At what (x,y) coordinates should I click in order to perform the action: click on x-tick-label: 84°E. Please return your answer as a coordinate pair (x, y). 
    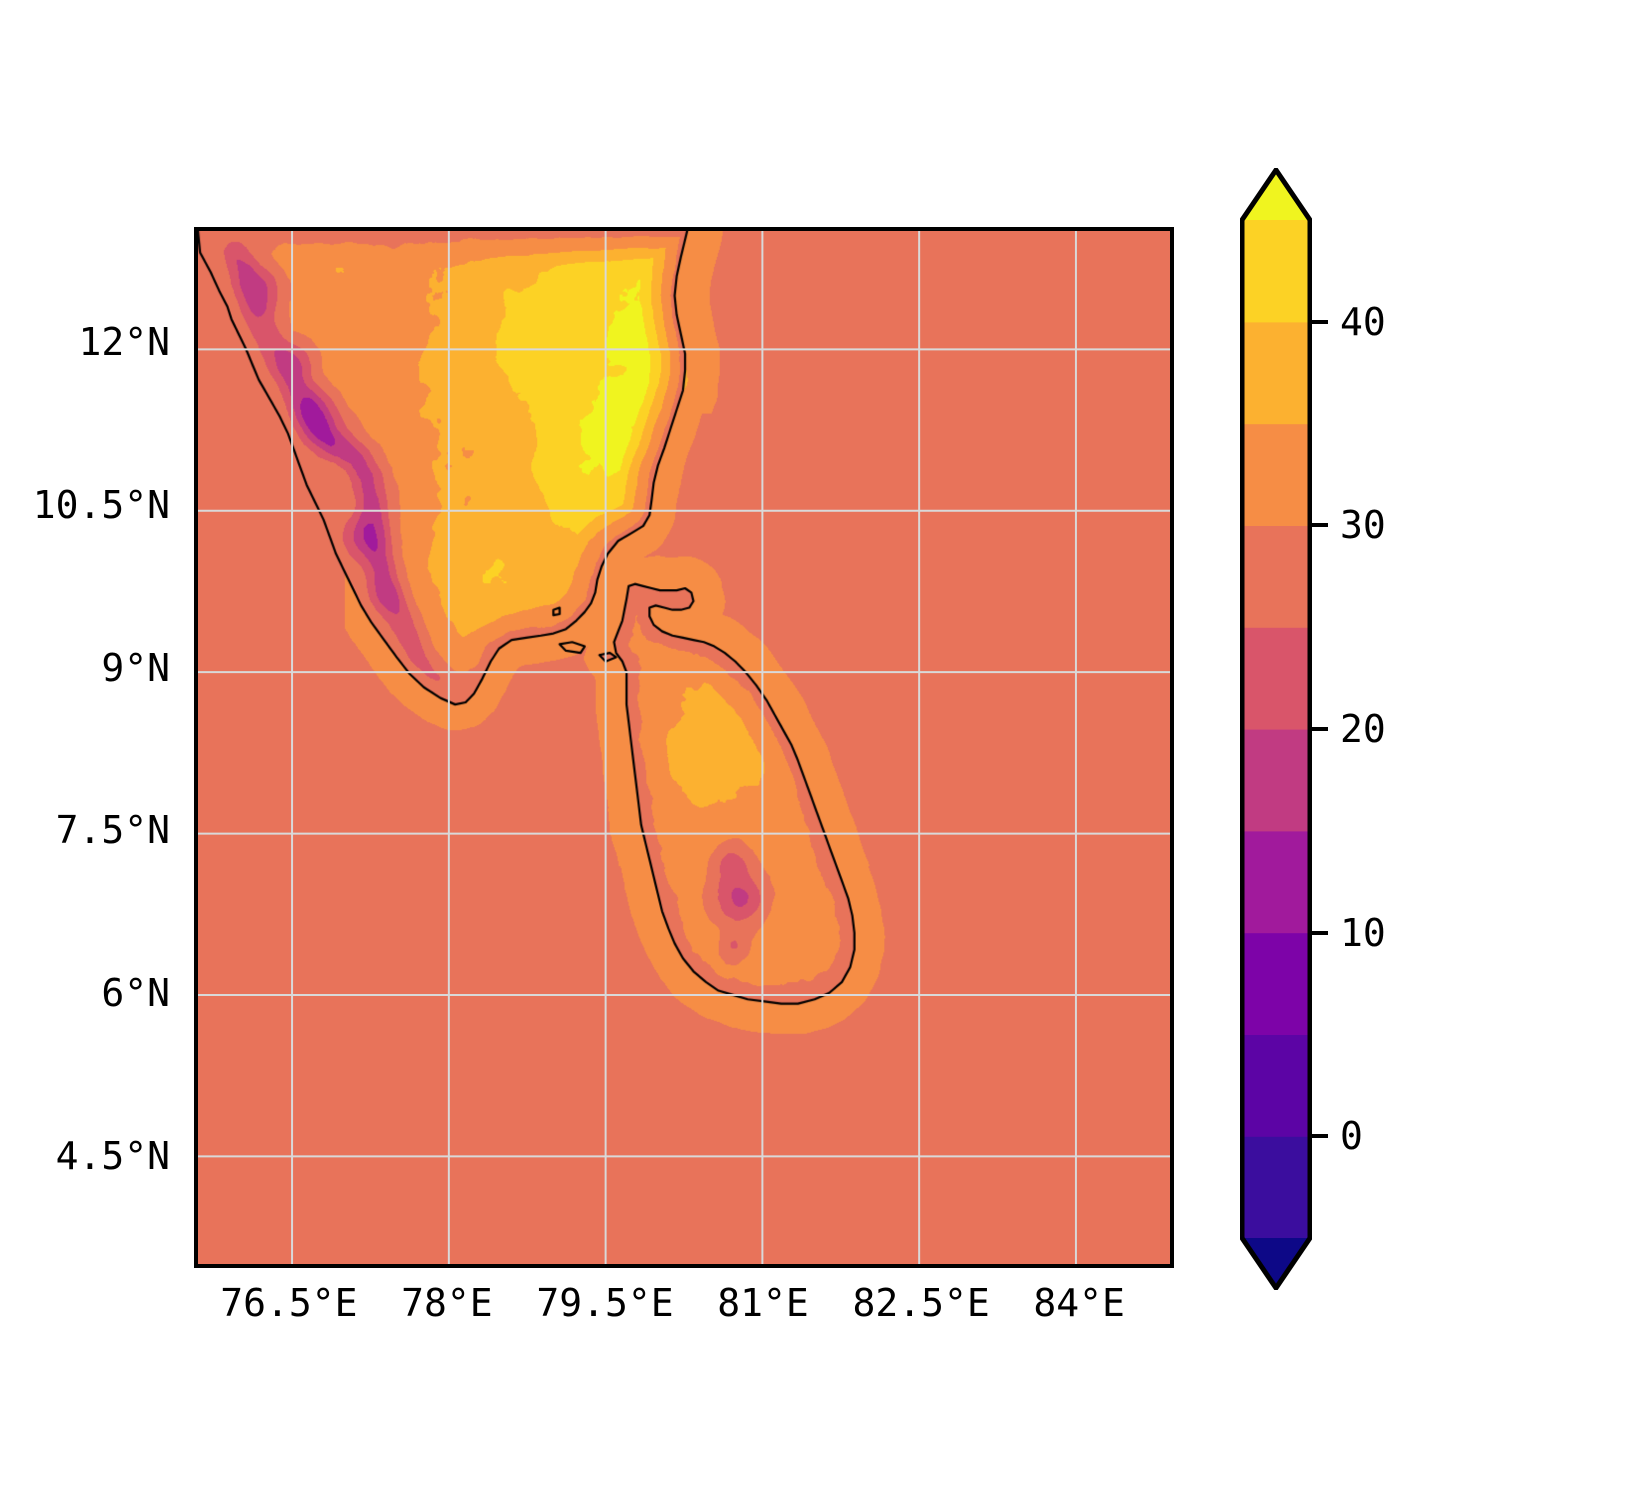
    Looking at the image, I should click on (1079, 1303).